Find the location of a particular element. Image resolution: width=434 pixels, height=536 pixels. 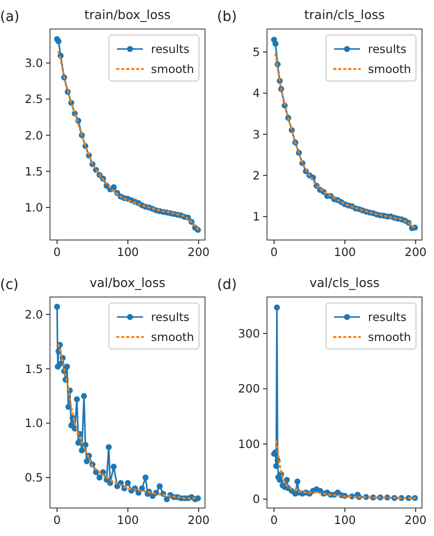

y-tick-label: 2 is located at coordinates (256, 175).